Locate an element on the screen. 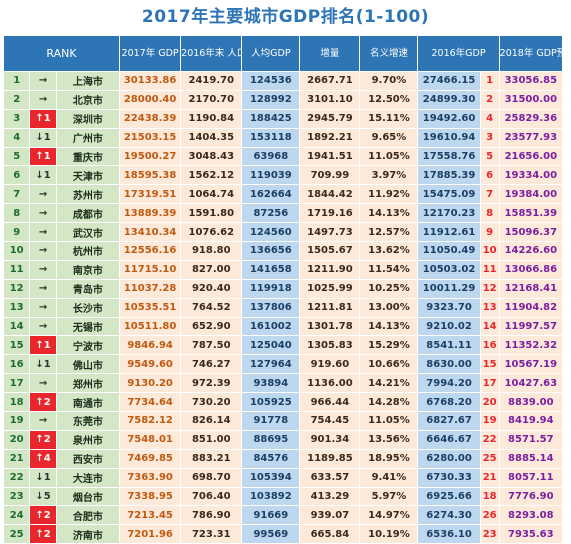 The width and height of the screenshot is (571, 544). gdp2016-cell: 6730.33 is located at coordinates (449, 477).